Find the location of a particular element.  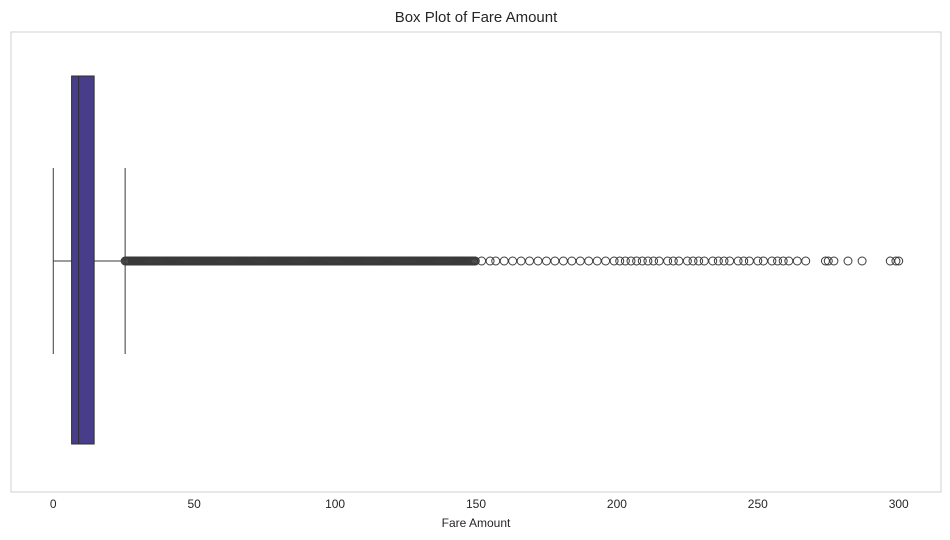

outlier-markers is located at coordinates (512, 261).